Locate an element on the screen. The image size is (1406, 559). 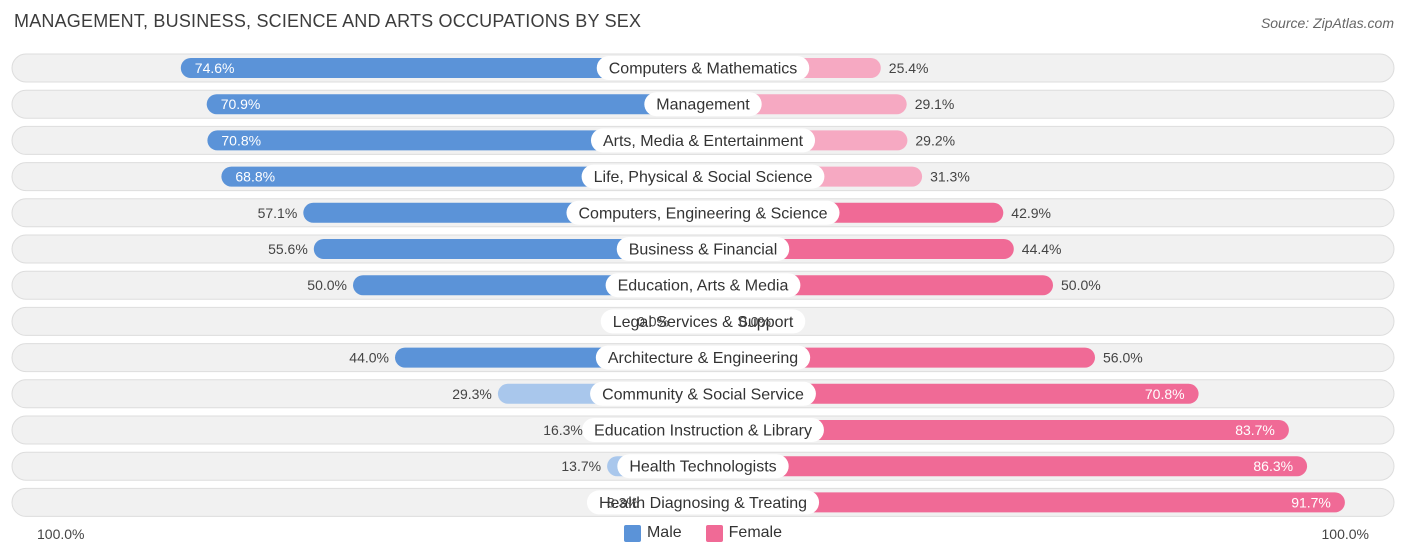
legend-item-male: Male is located at coordinates (652, 533).